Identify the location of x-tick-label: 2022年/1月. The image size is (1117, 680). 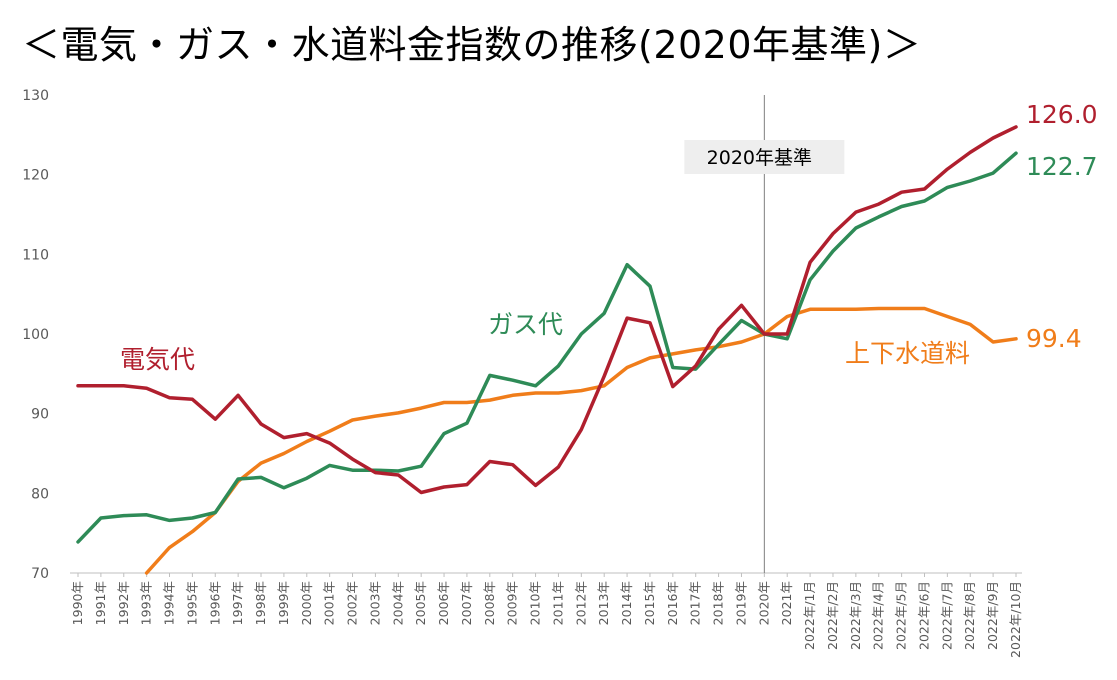
(809, 615).